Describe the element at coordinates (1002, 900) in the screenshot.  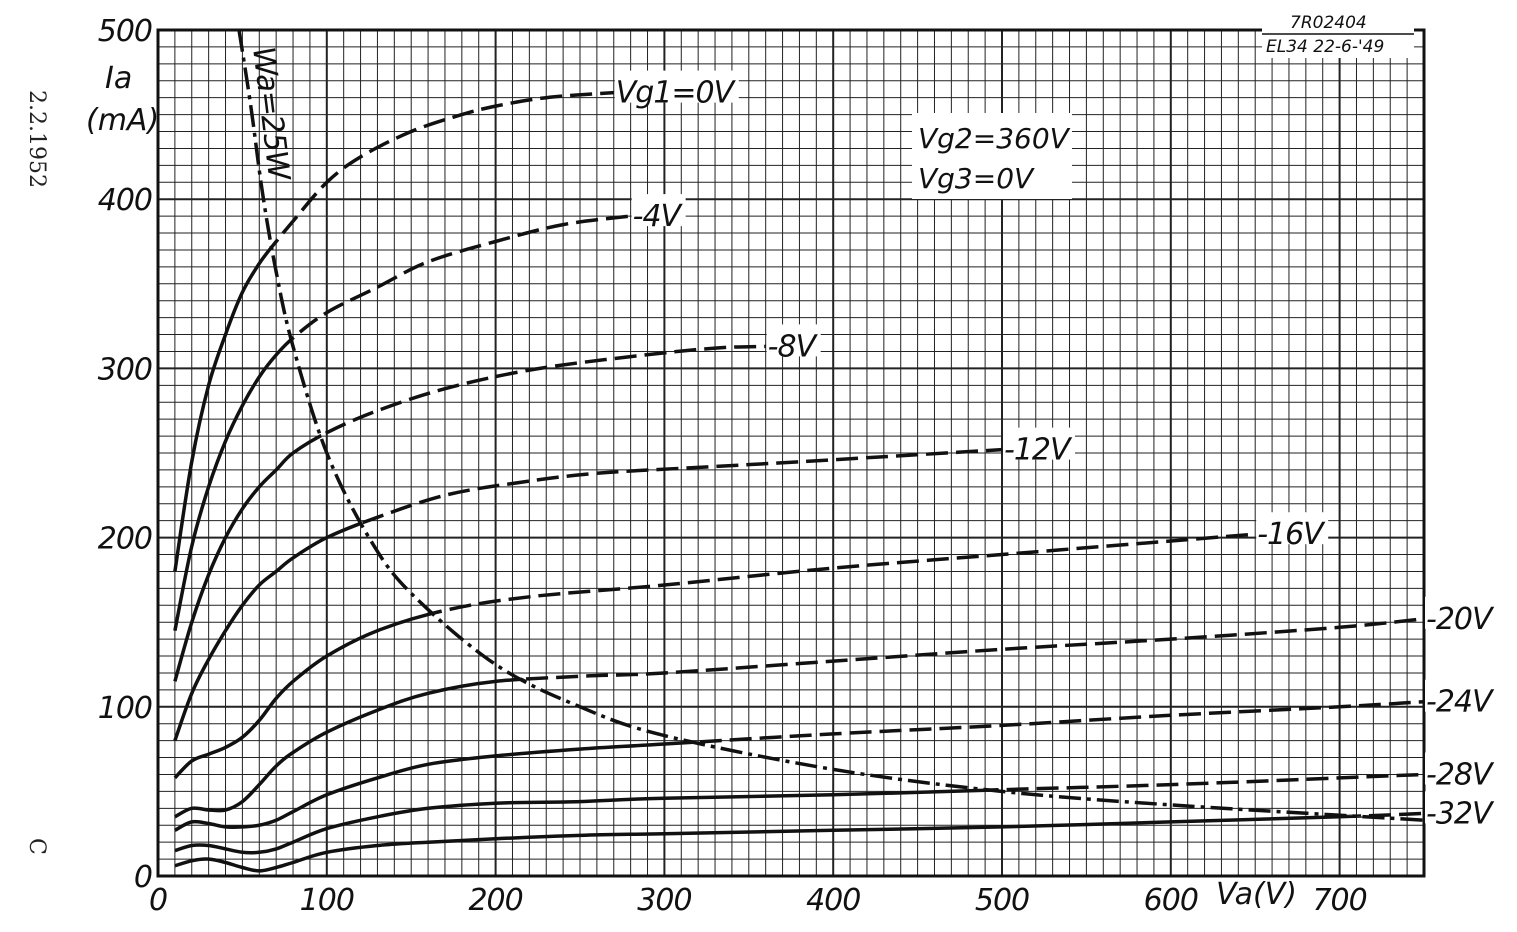
I see `x-tick-label: 500` at that location.